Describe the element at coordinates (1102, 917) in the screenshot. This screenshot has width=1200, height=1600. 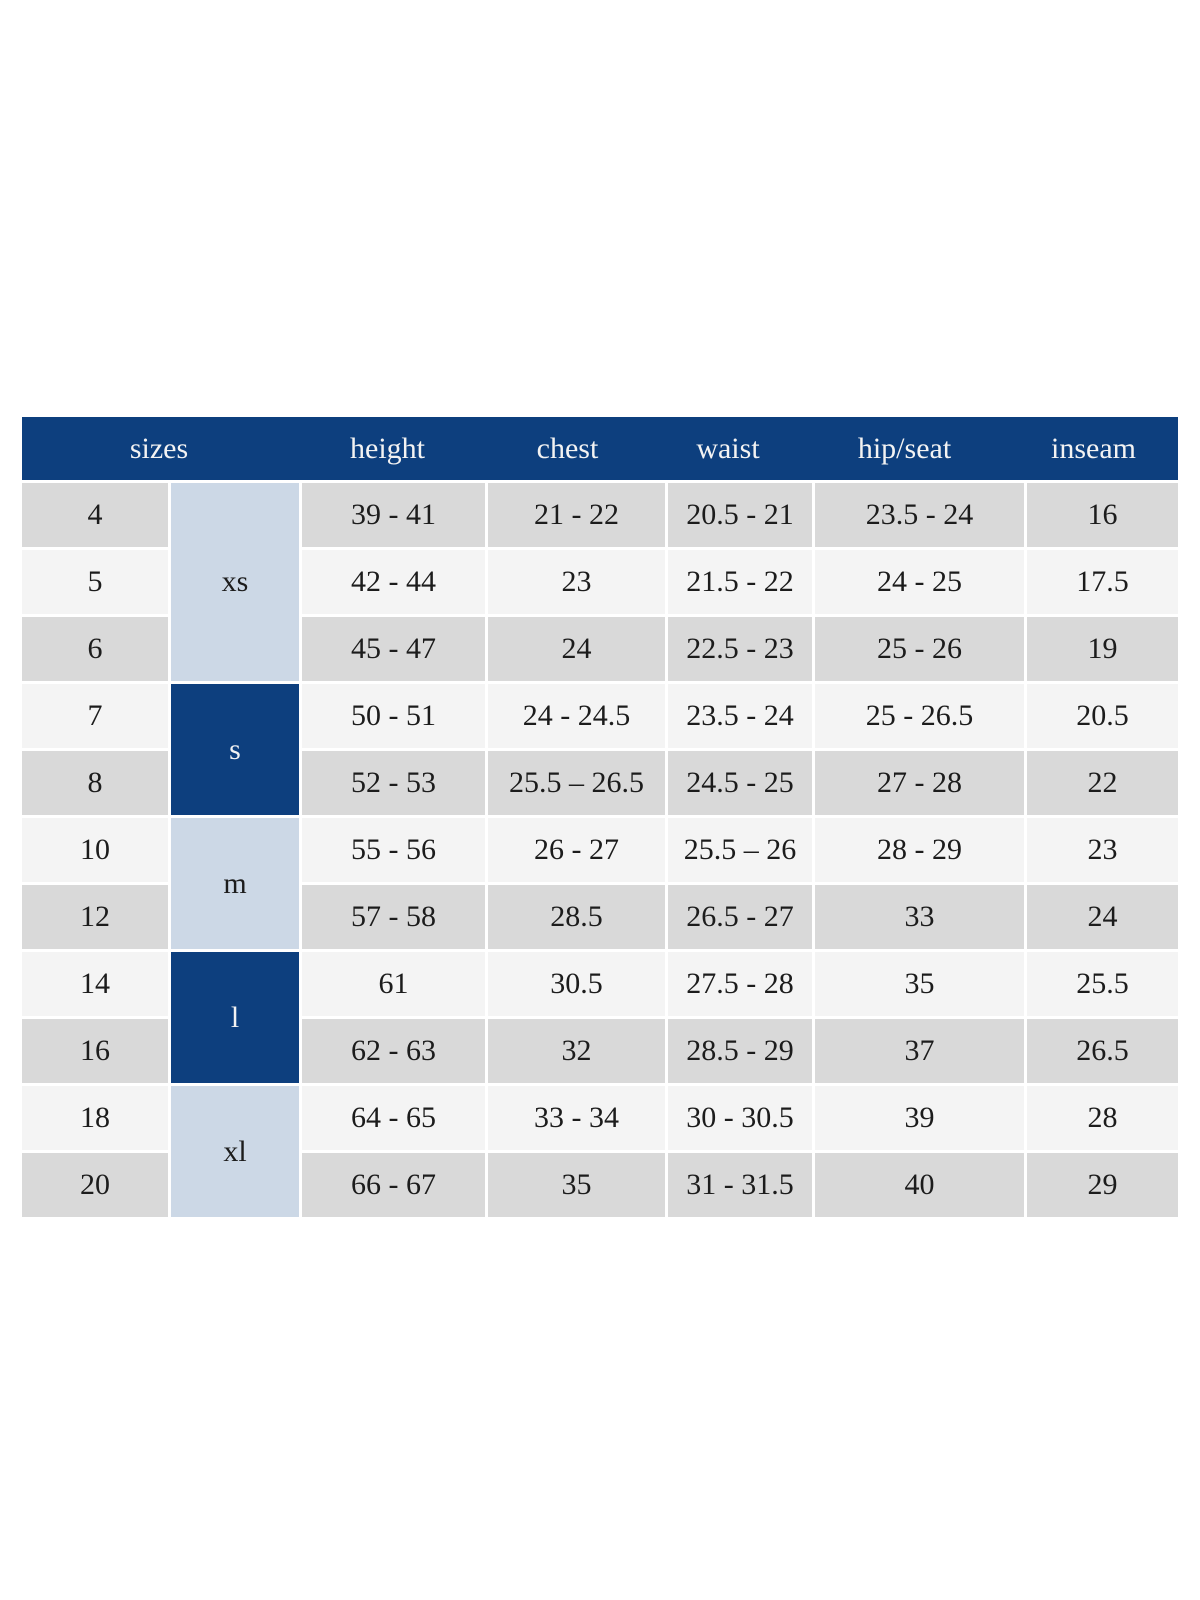
I see `cell-inseam: 24` at that location.